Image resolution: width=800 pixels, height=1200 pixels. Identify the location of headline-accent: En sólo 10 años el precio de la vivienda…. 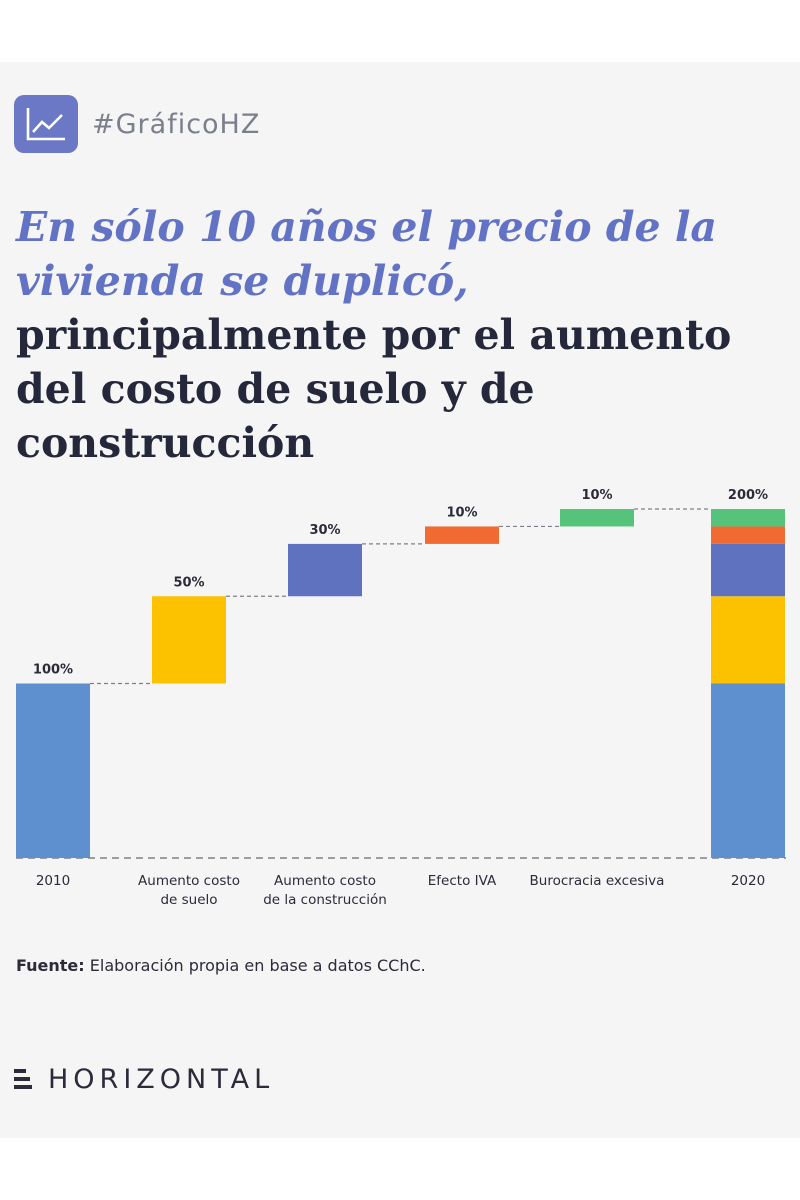
(366, 254).